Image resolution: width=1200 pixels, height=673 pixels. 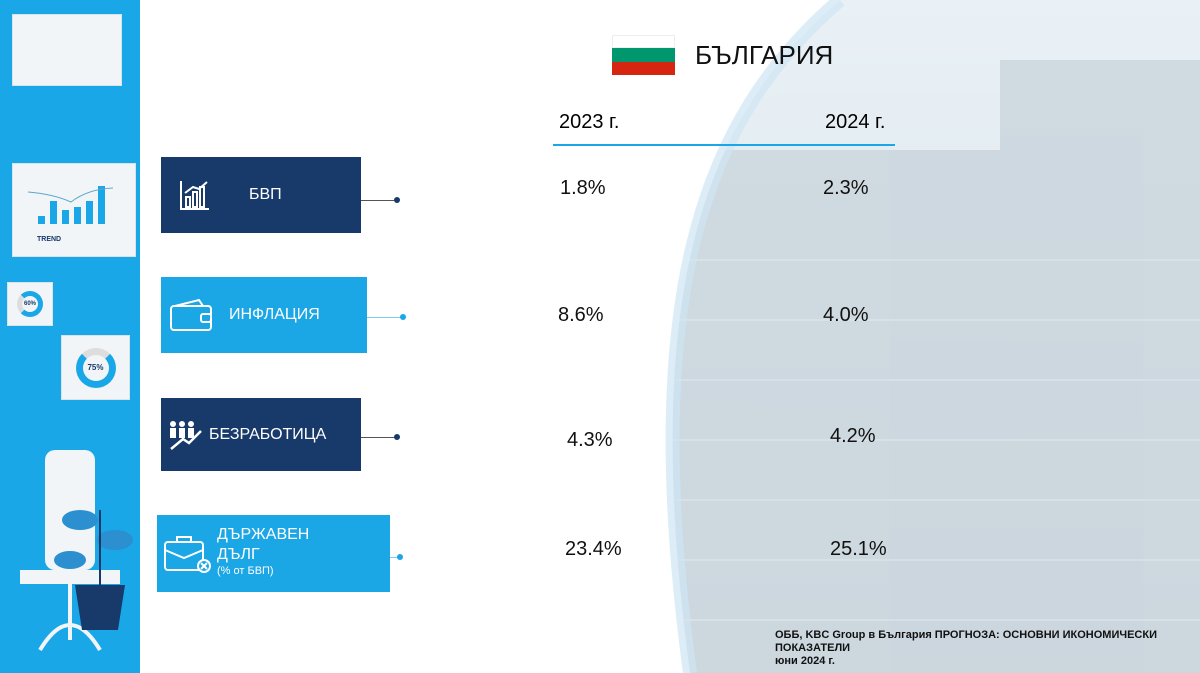 I want to click on header-divider, so click(x=724, y=145).